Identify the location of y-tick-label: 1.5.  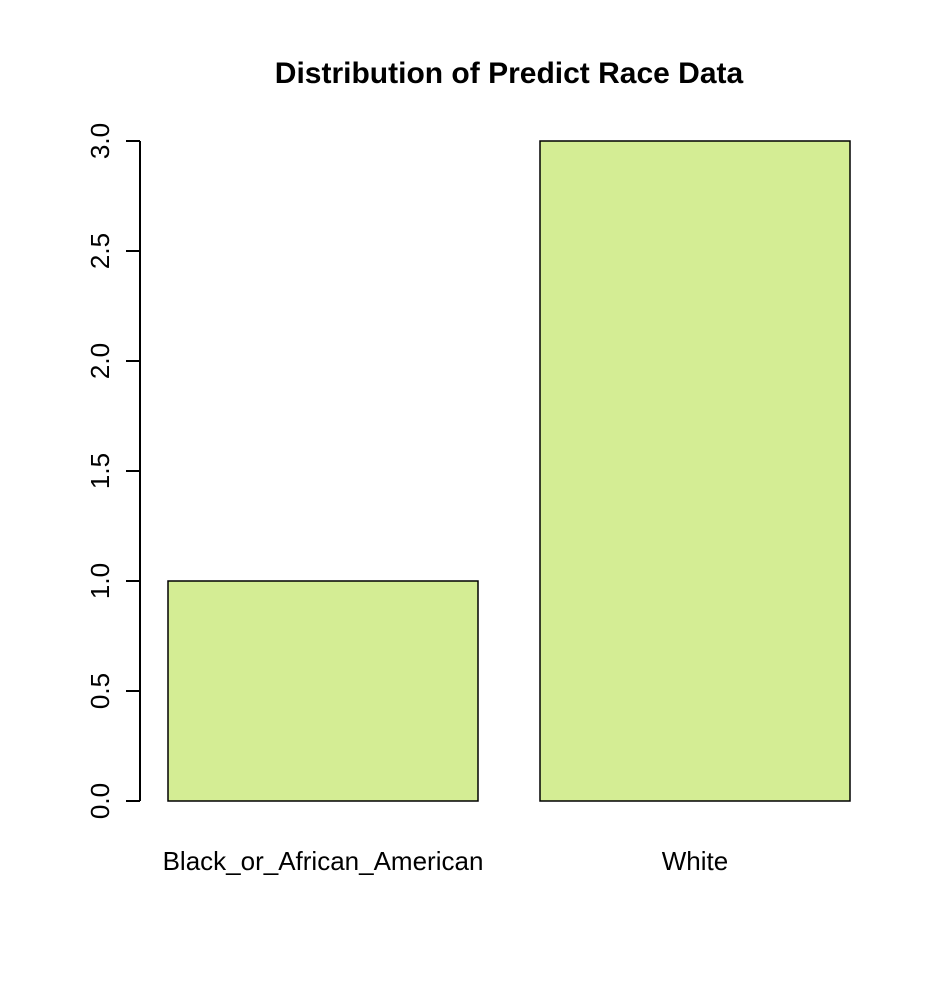
(100, 471).